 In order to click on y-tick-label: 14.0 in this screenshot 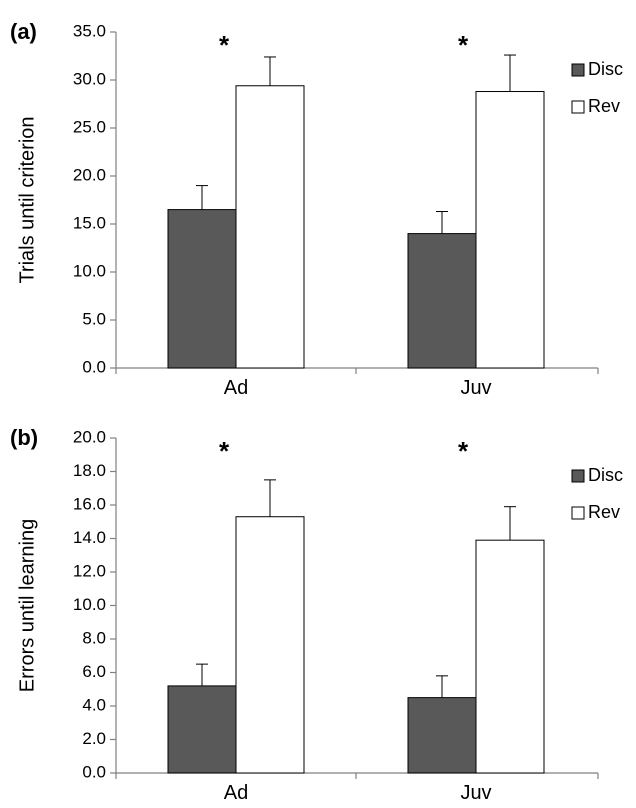, I will do `click(89, 537)`.